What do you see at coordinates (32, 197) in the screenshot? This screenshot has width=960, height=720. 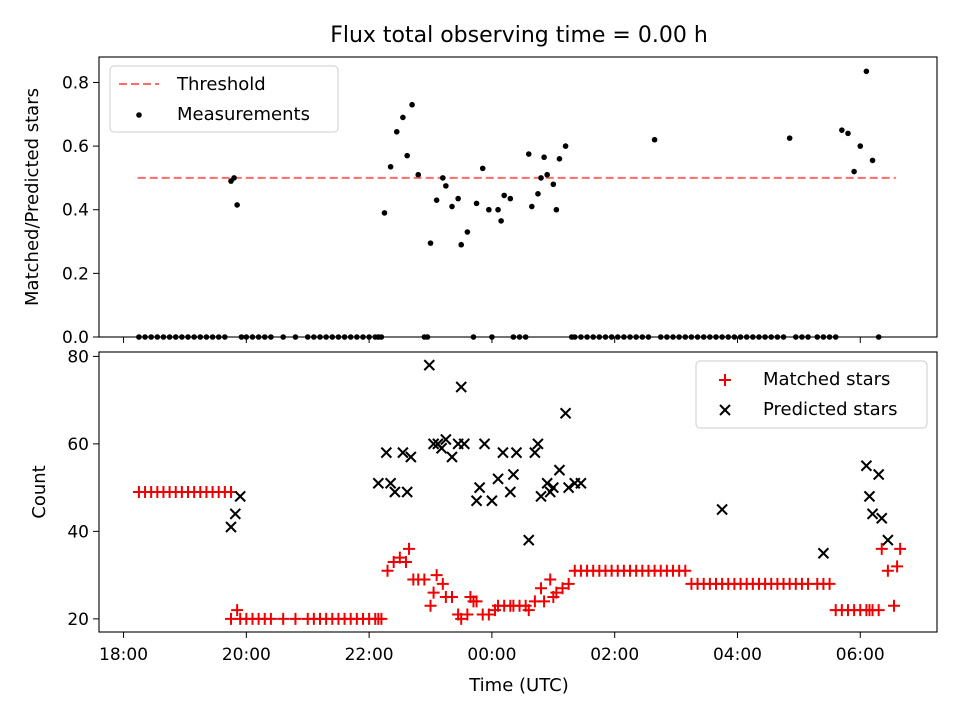 I see `top-y-axis-label: Matched/Predicted stars` at bounding box center [32, 197].